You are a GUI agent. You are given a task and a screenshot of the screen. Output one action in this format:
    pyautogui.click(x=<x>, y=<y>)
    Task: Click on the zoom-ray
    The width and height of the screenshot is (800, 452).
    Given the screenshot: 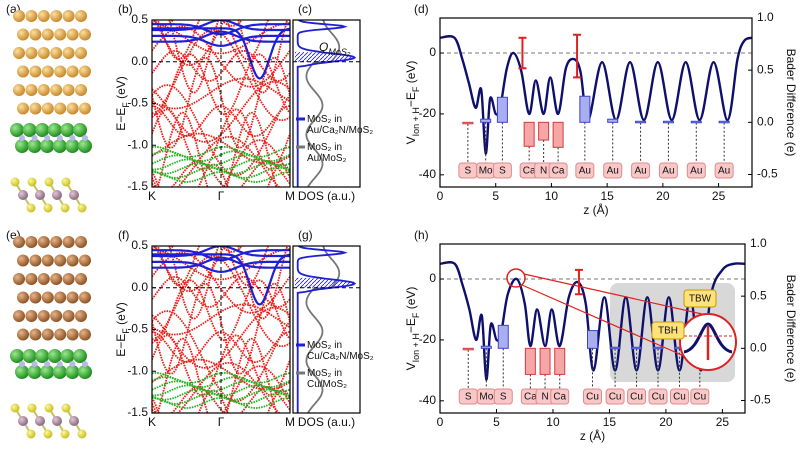 What is the action you would take?
    pyautogui.click(x=613, y=294)
    